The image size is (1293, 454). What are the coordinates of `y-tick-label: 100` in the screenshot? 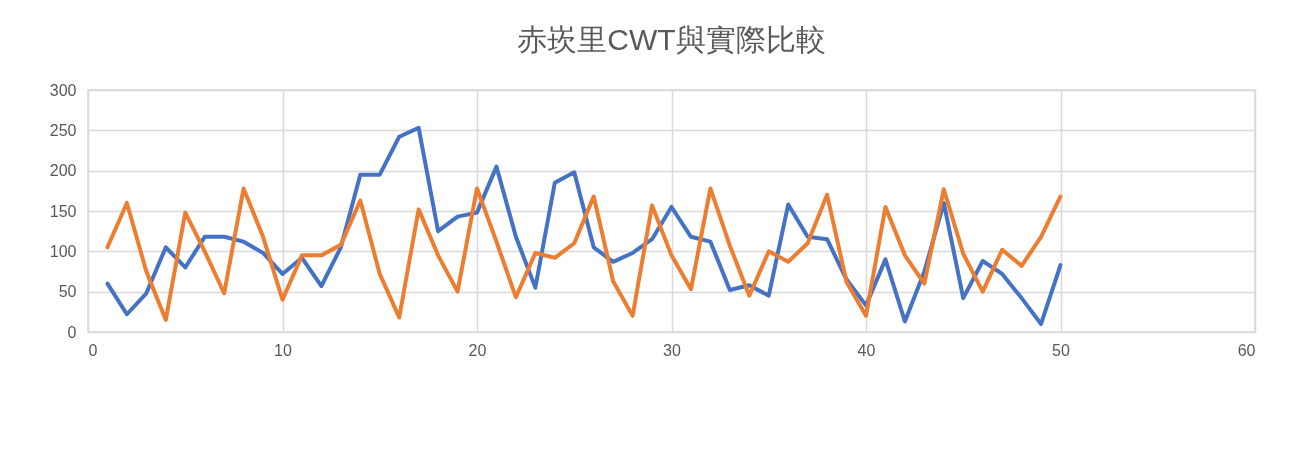 It's located at (63, 251).